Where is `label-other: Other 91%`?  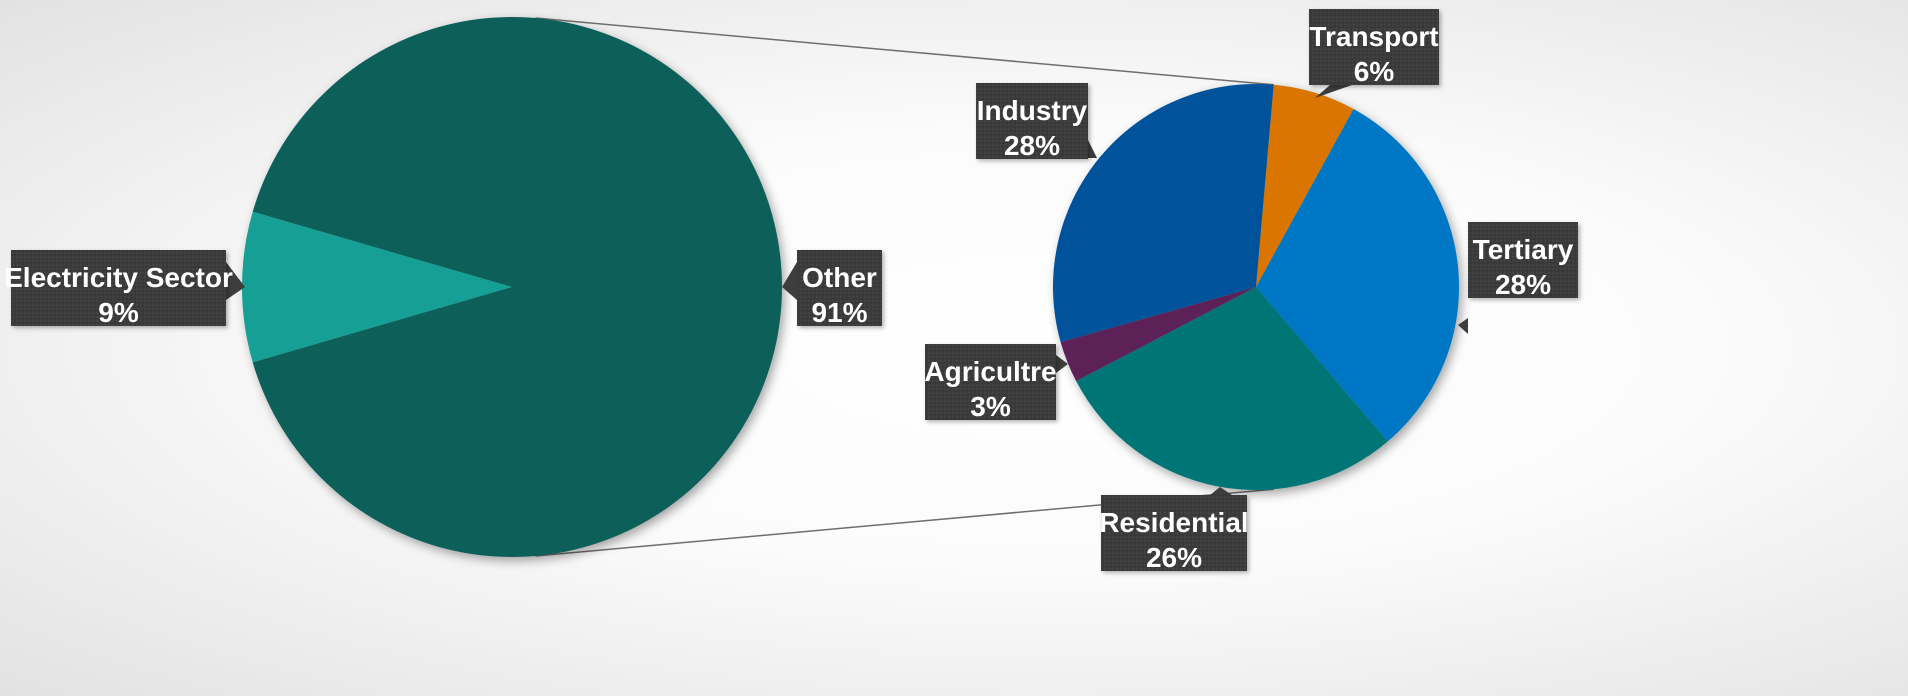
label-other: Other 91% is located at coordinates (832, 289).